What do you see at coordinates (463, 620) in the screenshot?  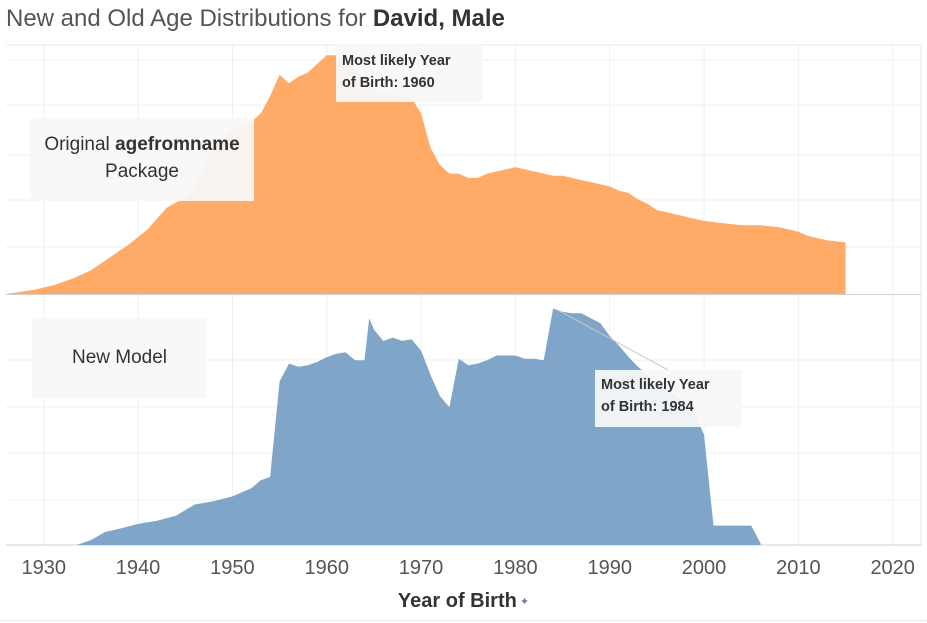 I see `bottom-border` at bounding box center [463, 620].